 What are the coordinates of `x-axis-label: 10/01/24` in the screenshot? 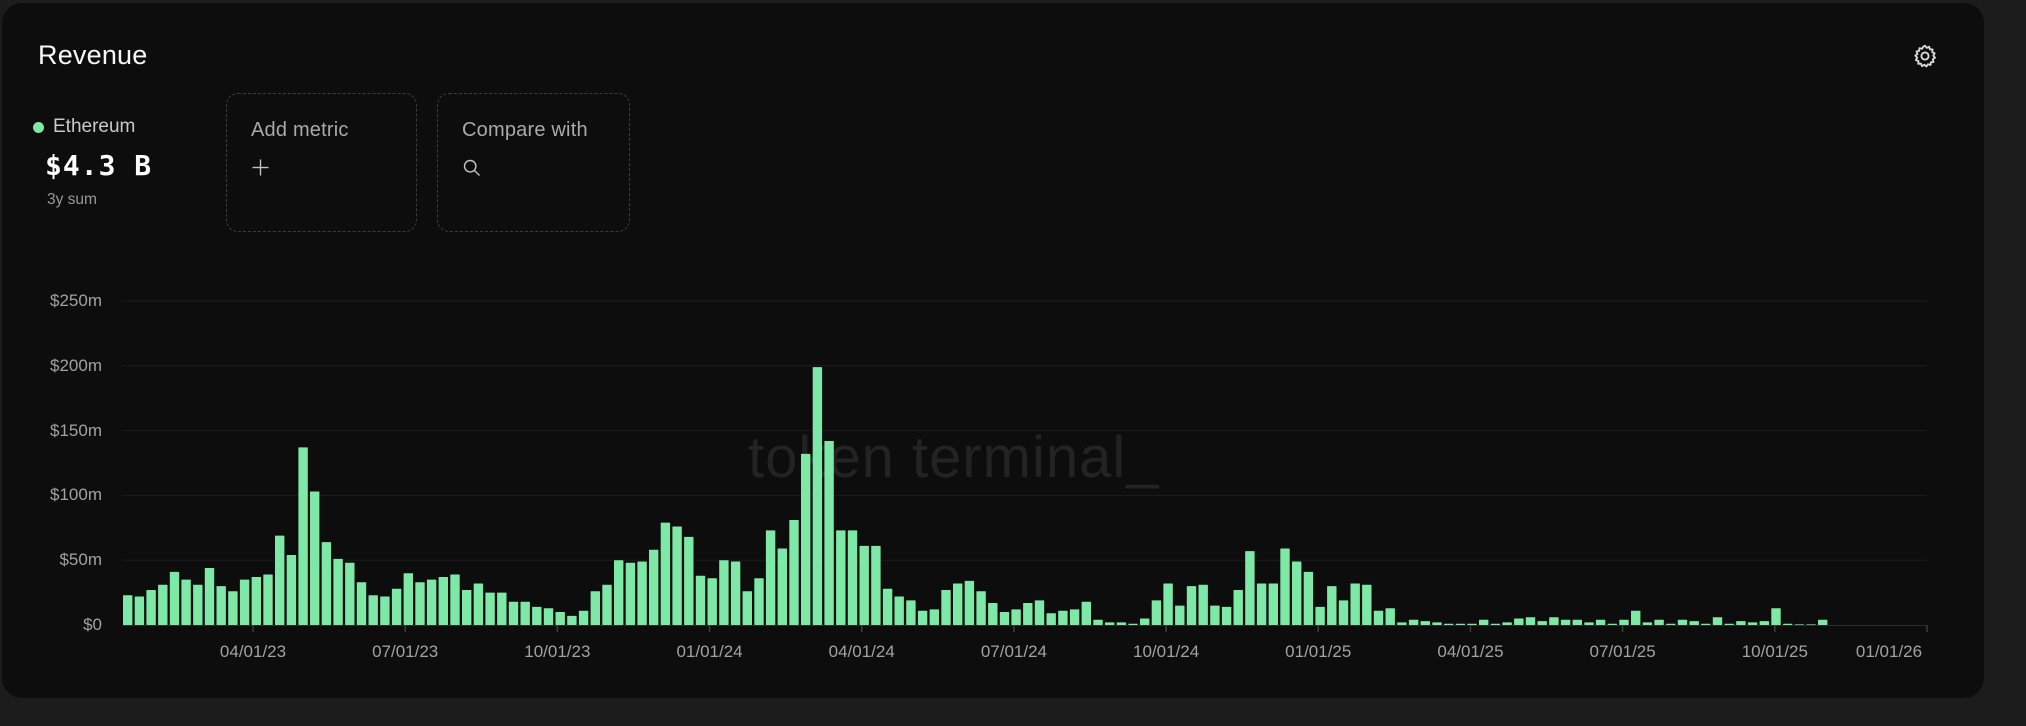 It's located at (1166, 651).